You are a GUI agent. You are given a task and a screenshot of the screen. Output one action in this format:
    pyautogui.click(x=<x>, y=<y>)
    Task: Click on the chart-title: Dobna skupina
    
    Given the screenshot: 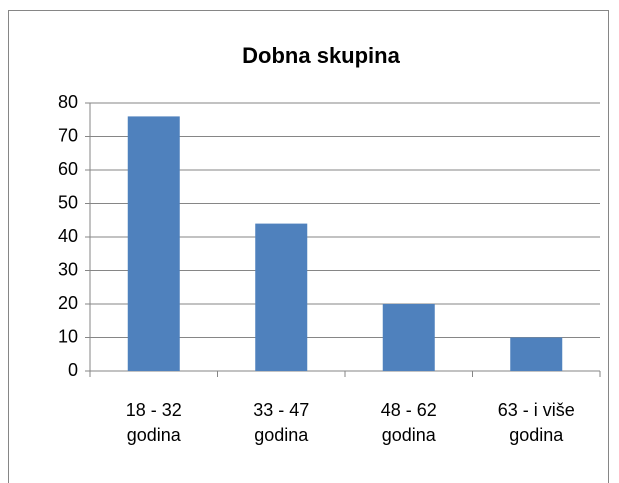 What is the action you would take?
    pyautogui.click(x=321, y=55)
    